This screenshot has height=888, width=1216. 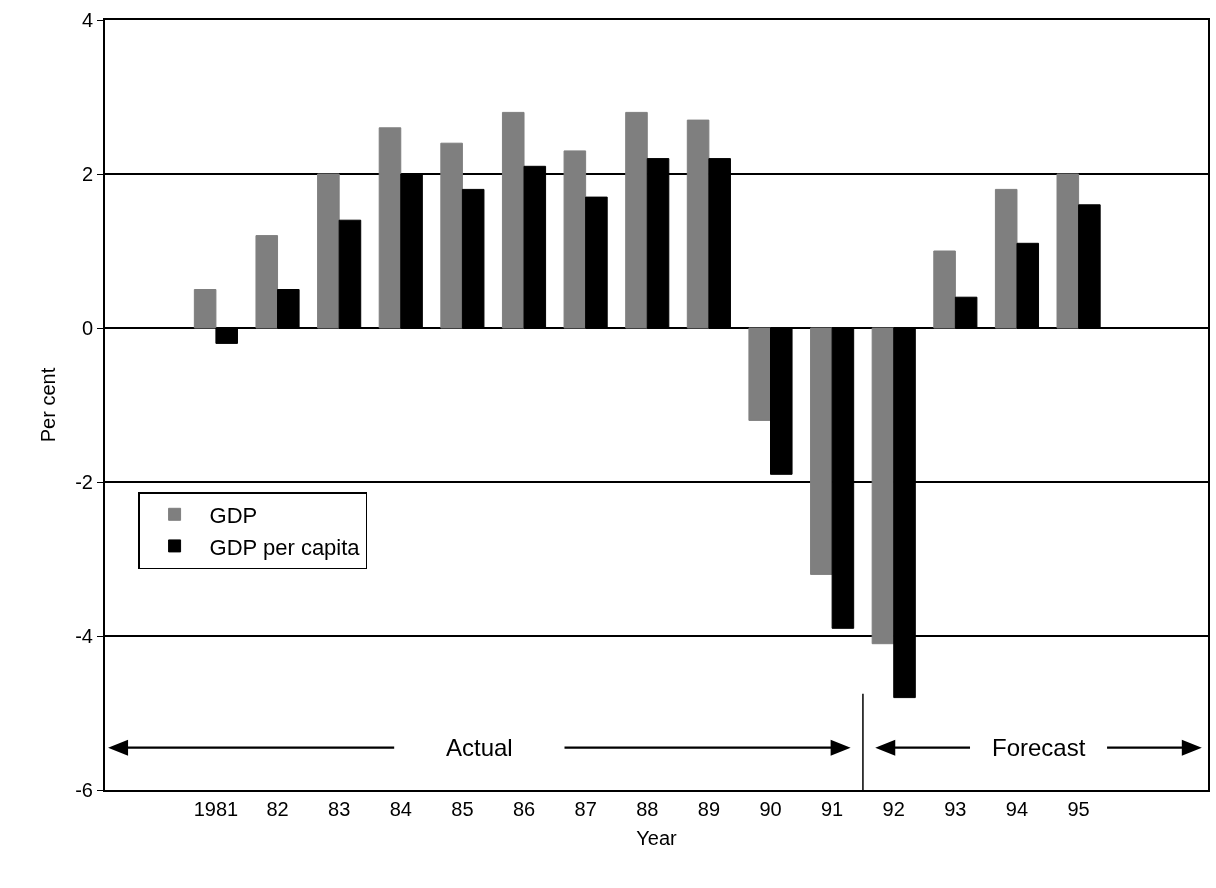 What do you see at coordinates (339, 809) in the screenshot?
I see `x-tick-label: 83` at bounding box center [339, 809].